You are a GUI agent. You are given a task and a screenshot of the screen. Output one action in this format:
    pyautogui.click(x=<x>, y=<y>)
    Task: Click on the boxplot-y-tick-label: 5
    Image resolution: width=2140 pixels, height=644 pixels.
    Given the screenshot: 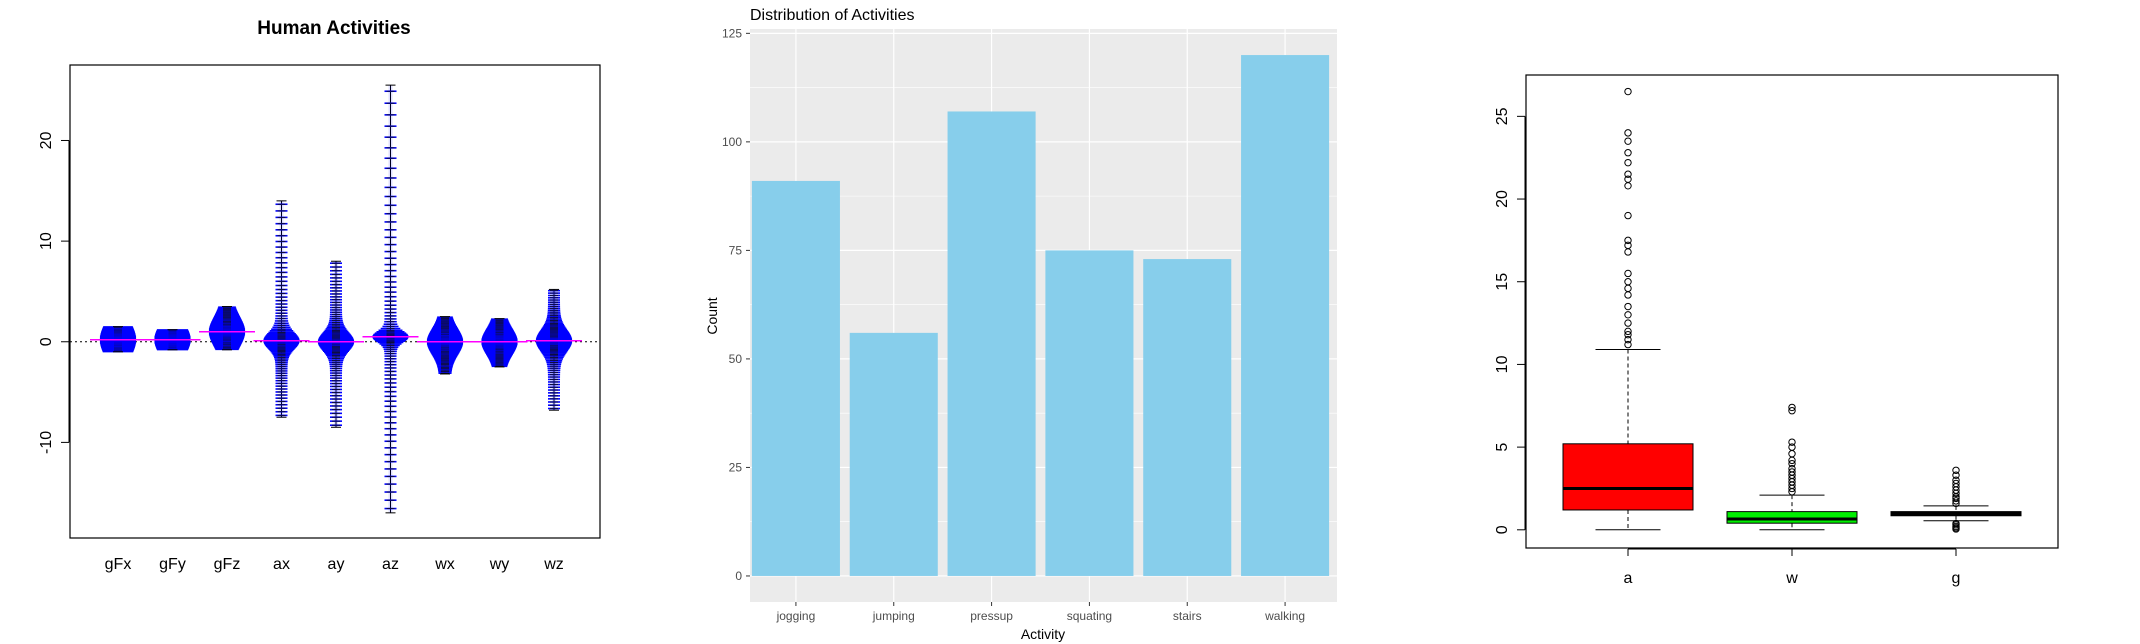 What is the action you would take?
    pyautogui.click(x=1502, y=447)
    